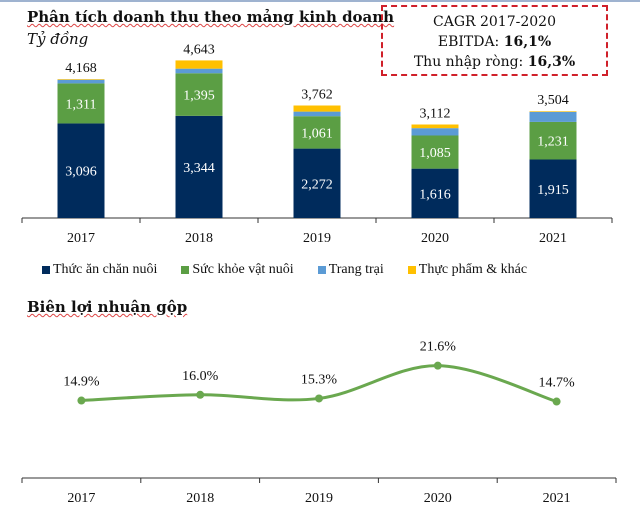  Describe the element at coordinates (58, 39) in the screenshot. I see `unit-label: Tỷ đồng` at that location.